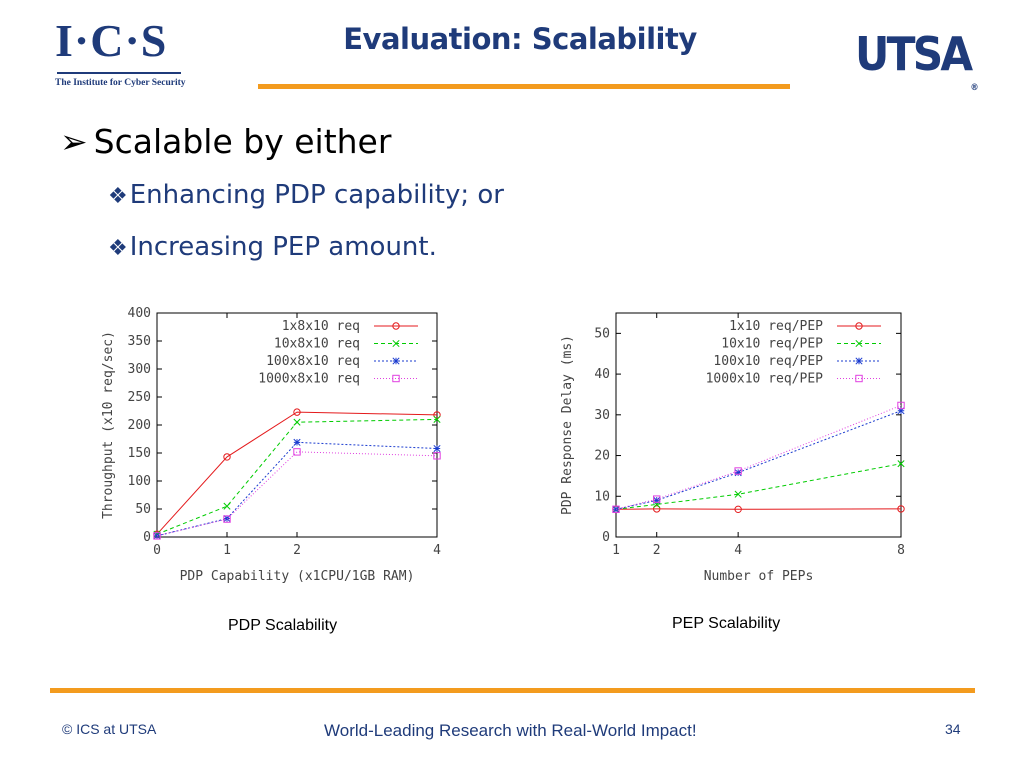 Image resolution: width=1023 pixels, height=767 pixels. I want to click on plot-frame, so click(758, 425).